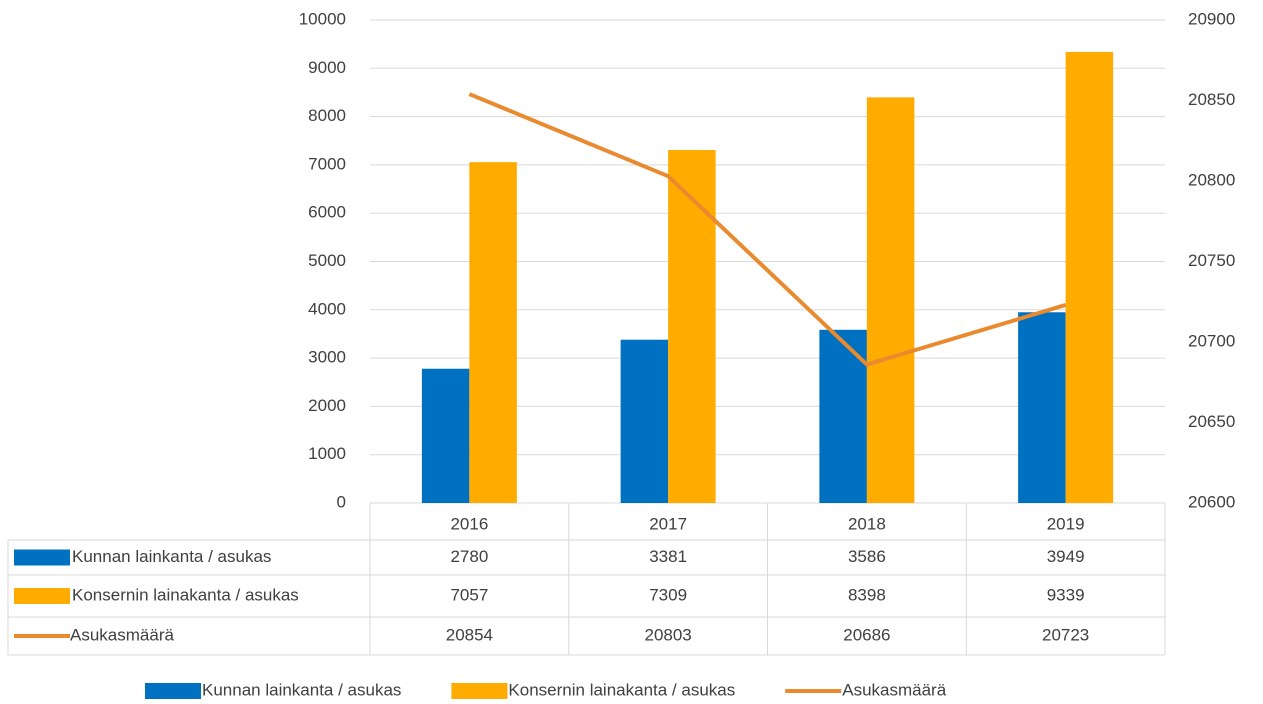  What do you see at coordinates (322, 18) in the screenshot?
I see `y-tick-label: 10000` at bounding box center [322, 18].